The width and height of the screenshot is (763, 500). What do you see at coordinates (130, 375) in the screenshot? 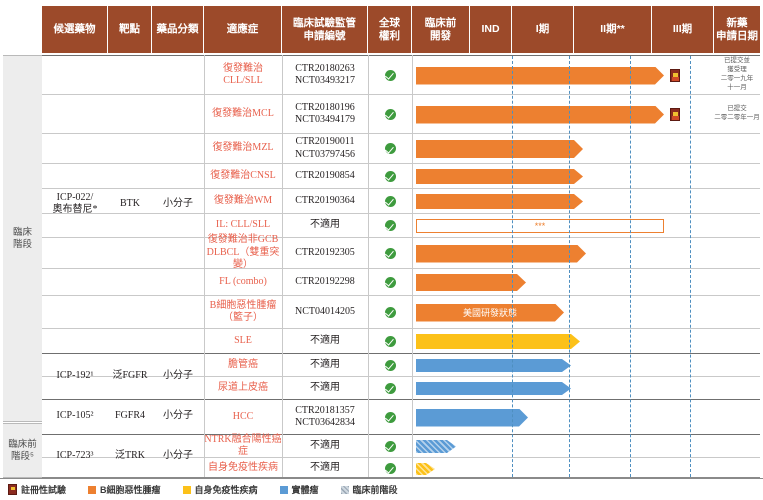
I see `target-cell: 泛FGFR` at bounding box center [130, 375].